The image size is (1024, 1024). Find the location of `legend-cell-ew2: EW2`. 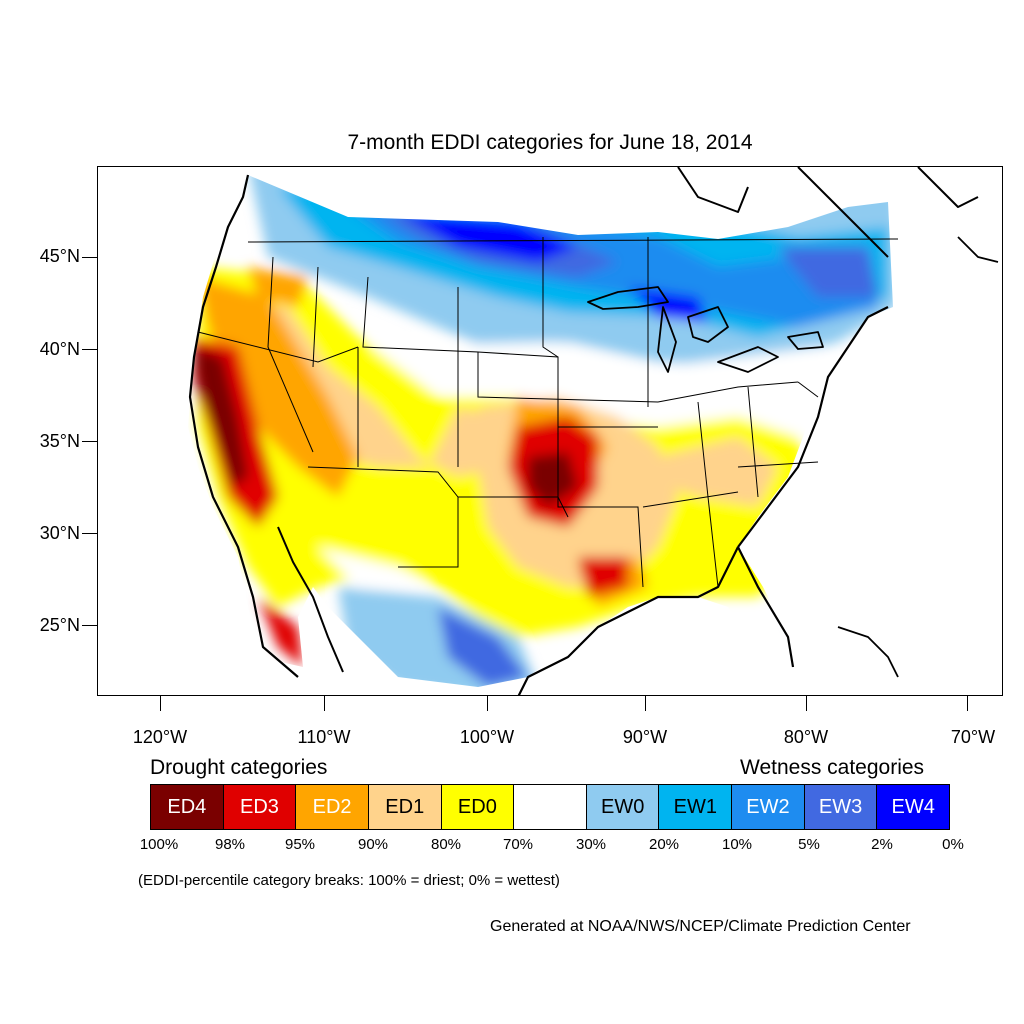

legend-cell-ew2: EW2 is located at coordinates (768, 807).